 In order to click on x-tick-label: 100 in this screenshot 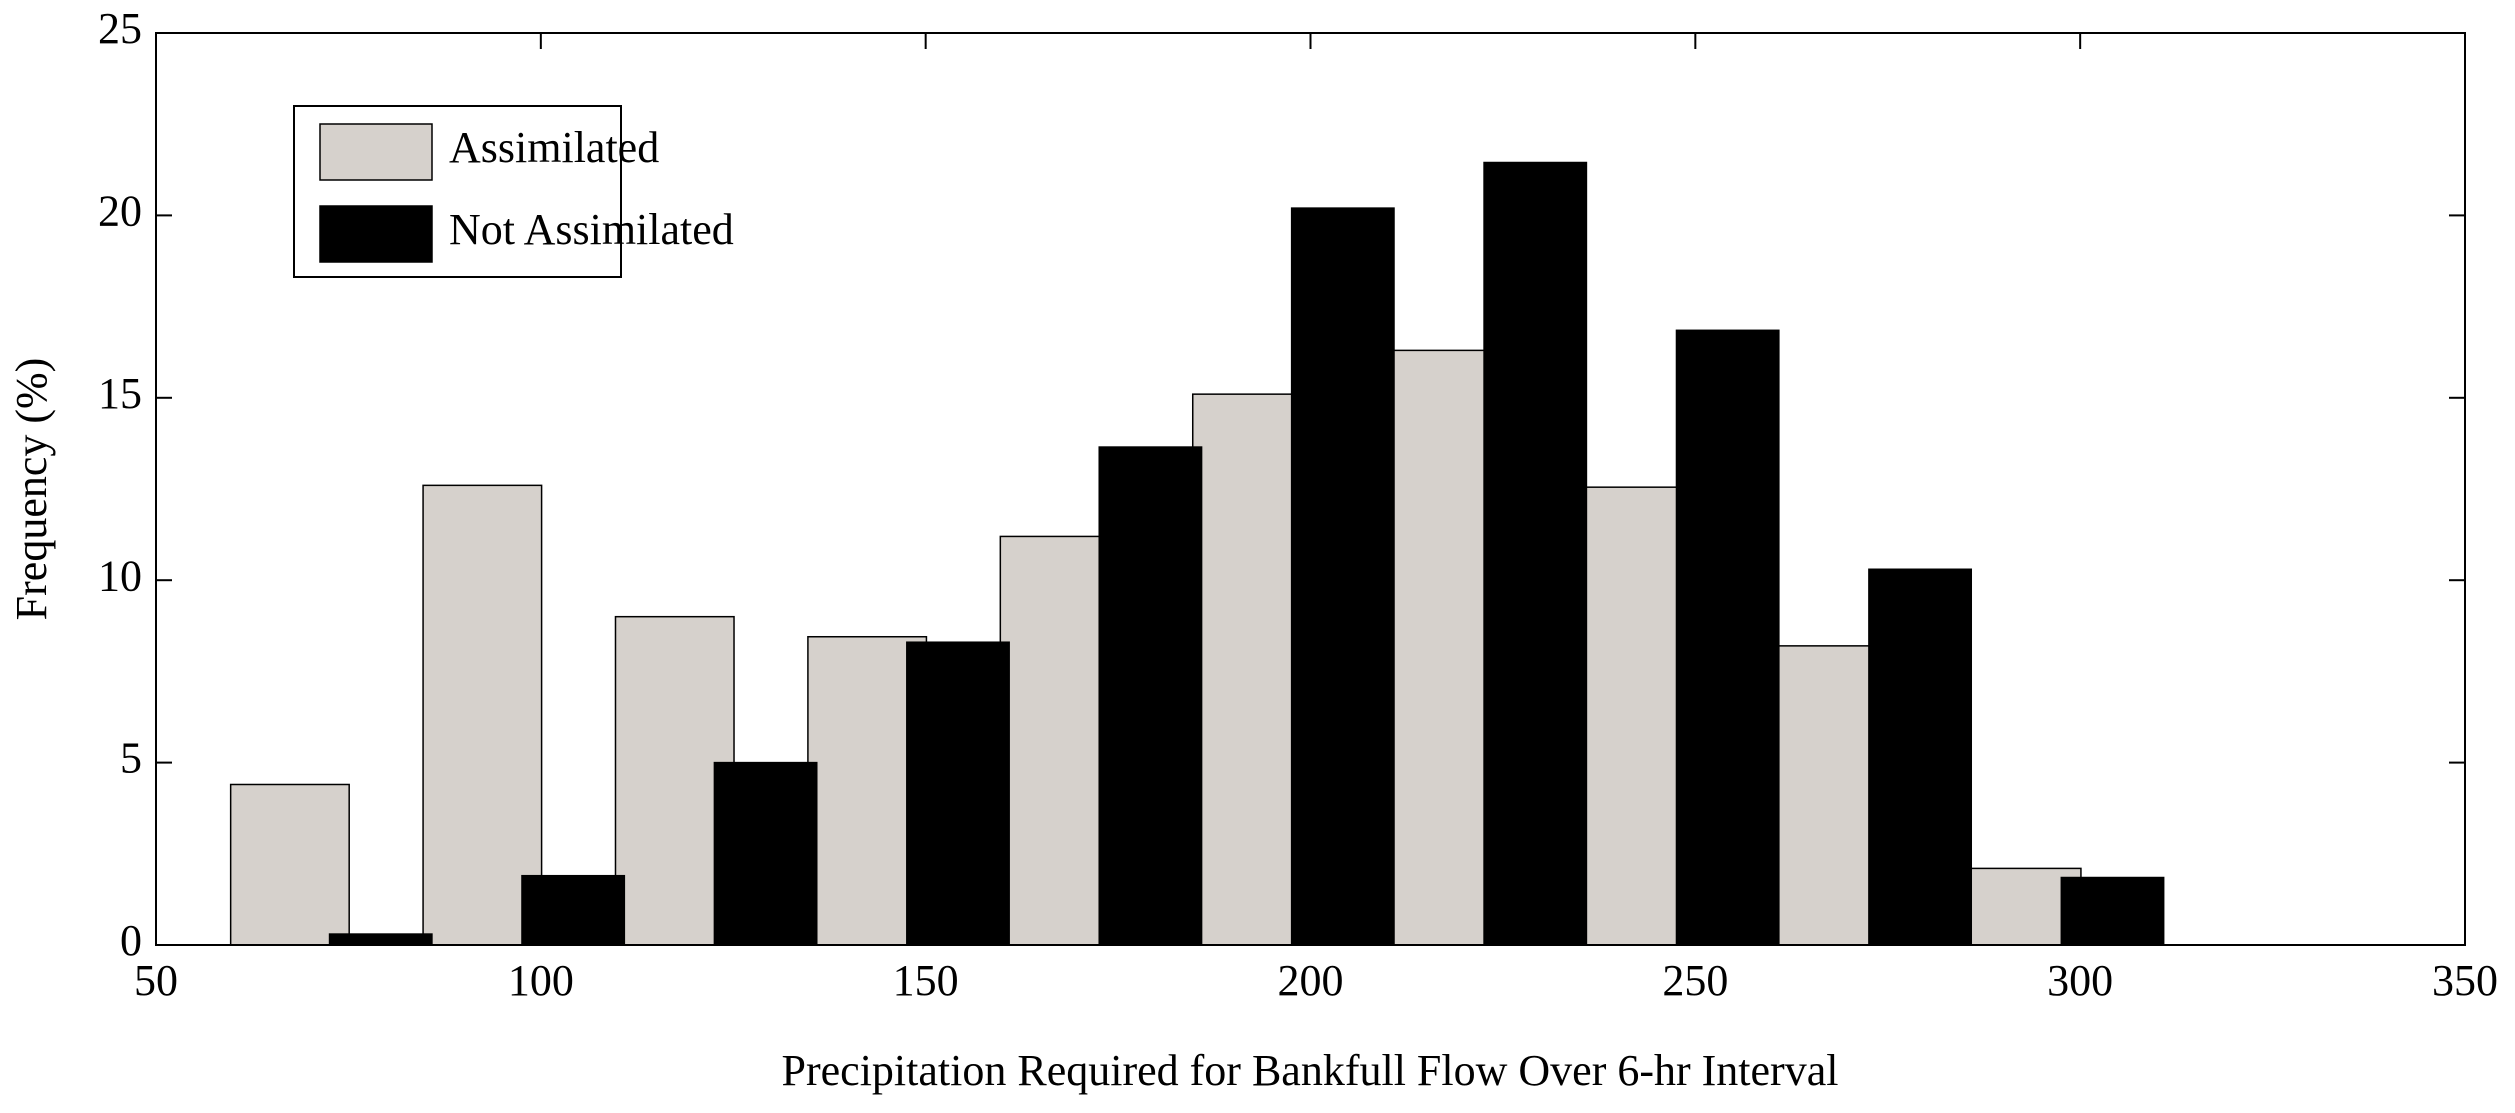, I will do `click(541, 980)`.